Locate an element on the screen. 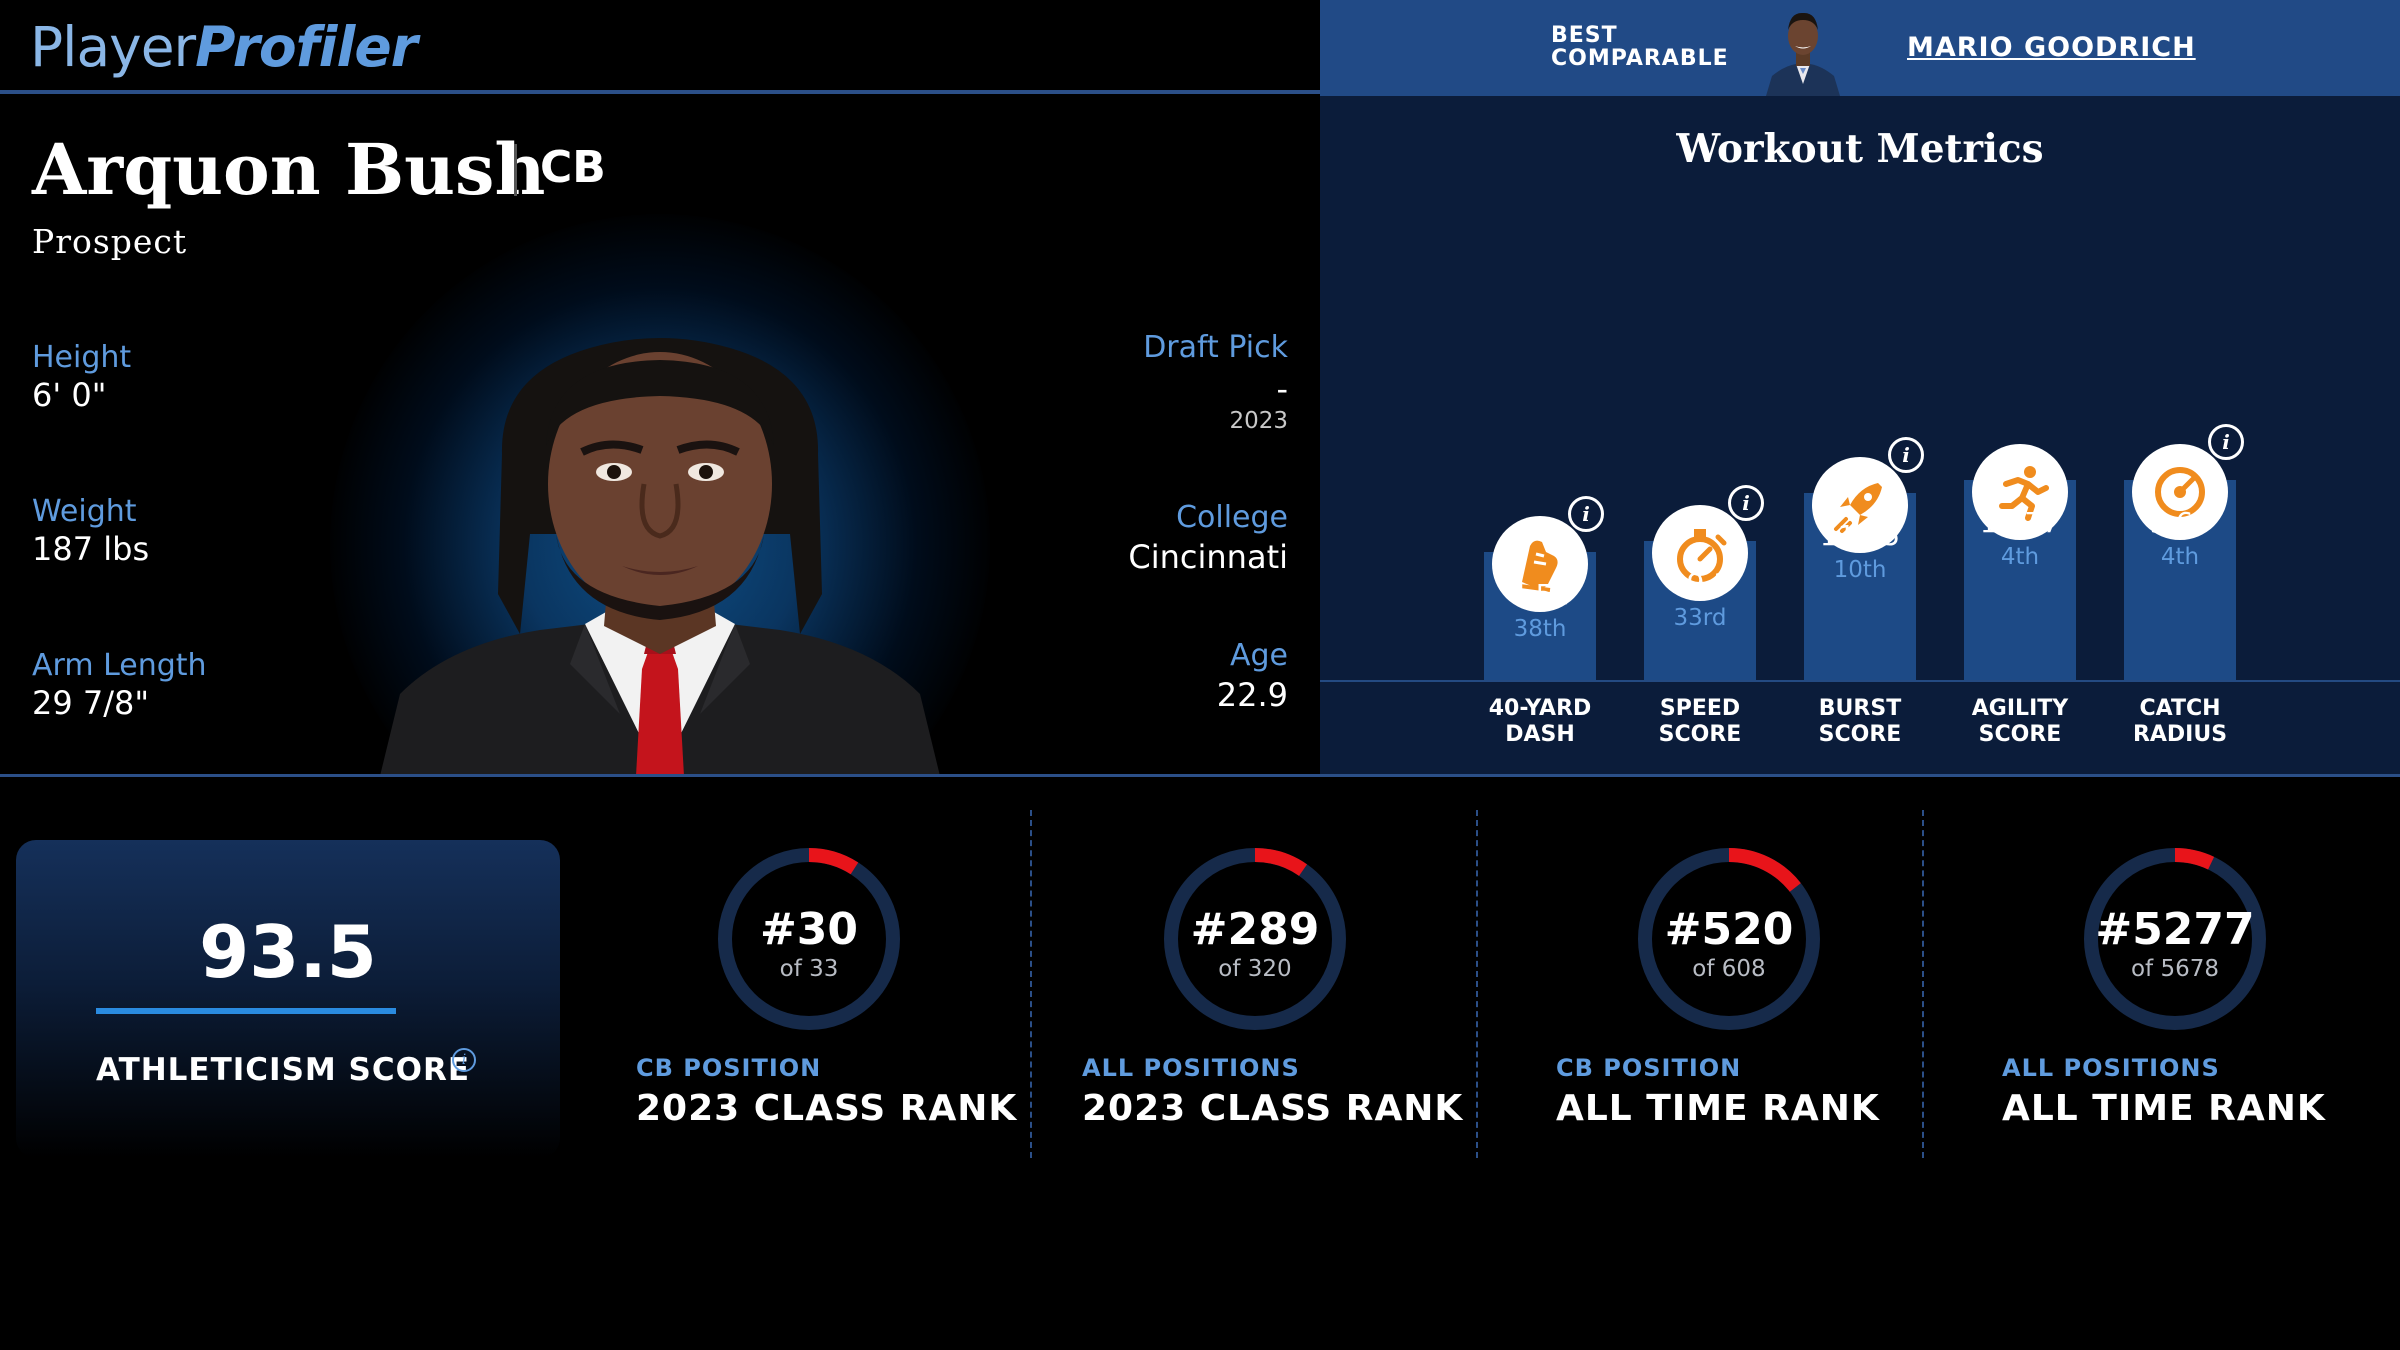 Image resolution: width=2400 pixels, height=1350 pixels. metric-value: 89.3 is located at coordinates (1700, 583).